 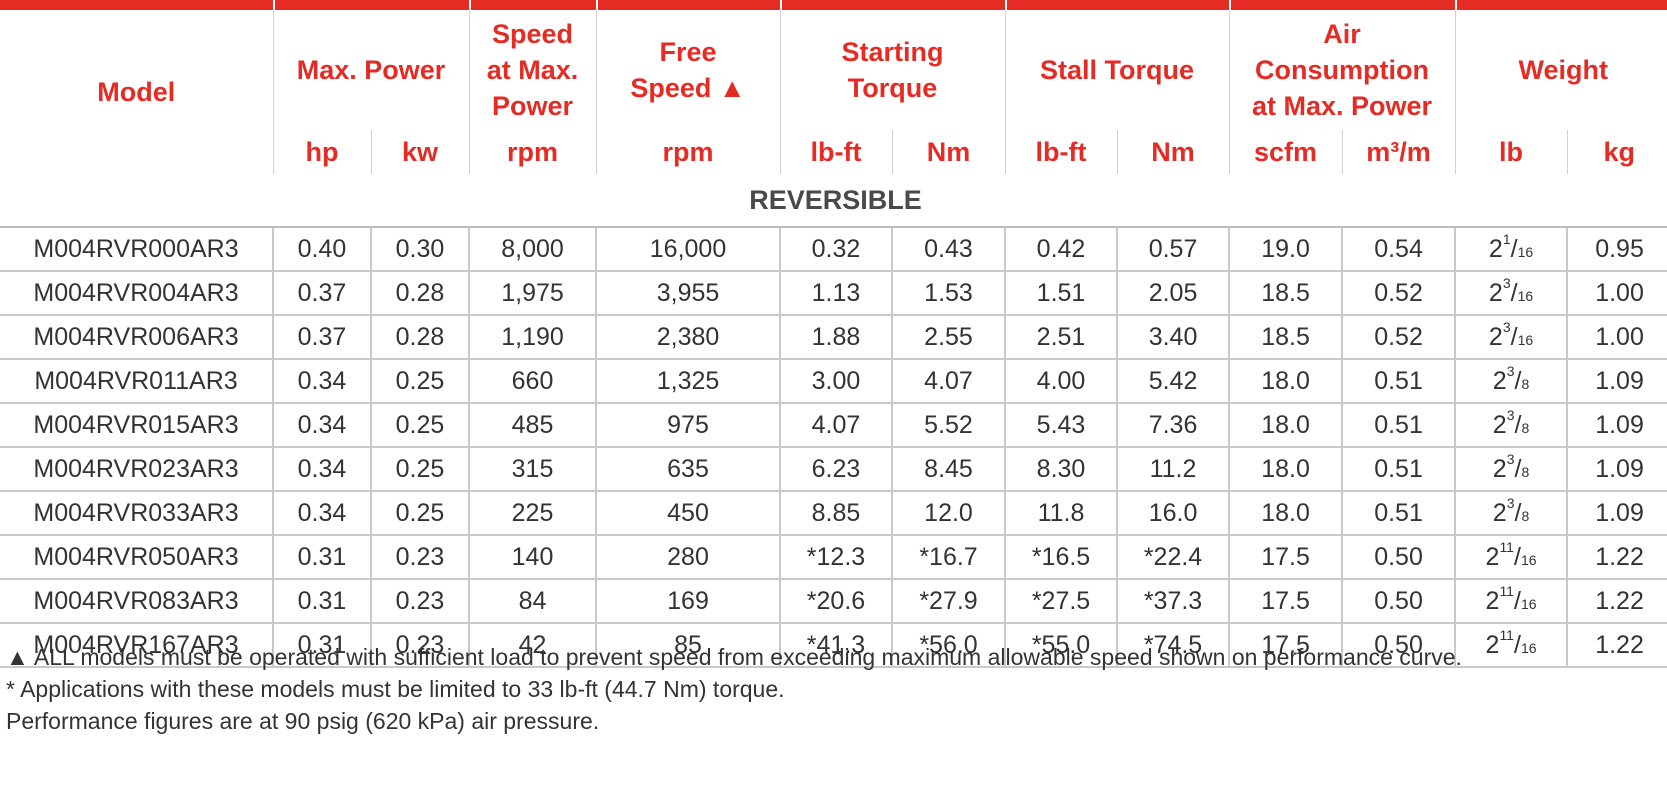 What do you see at coordinates (136, 645) in the screenshot?
I see `cell-model: M004RVR167AR3` at bounding box center [136, 645].